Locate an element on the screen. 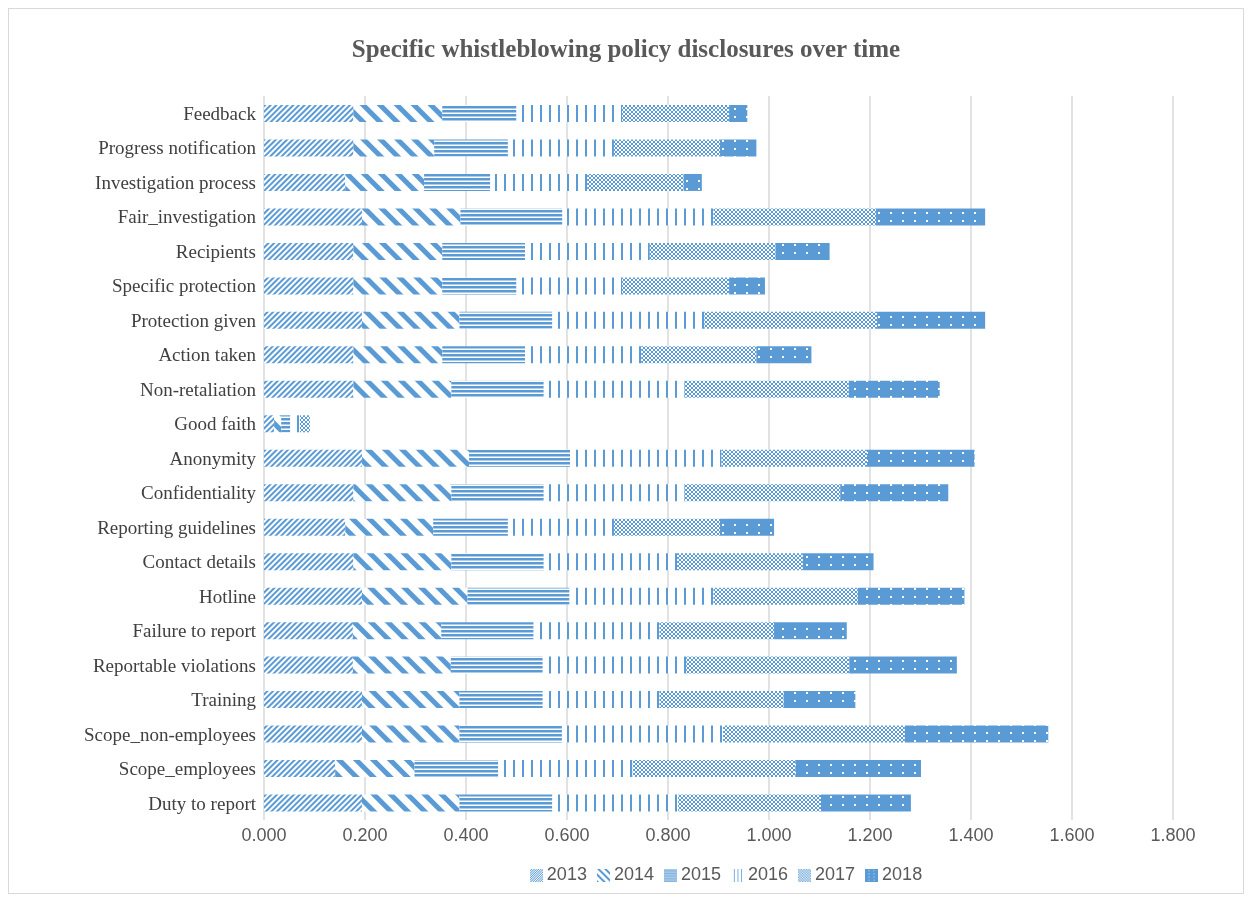 The height and width of the screenshot is (907, 1257). y-tick-label: Scope_employees is located at coordinates (187, 769).